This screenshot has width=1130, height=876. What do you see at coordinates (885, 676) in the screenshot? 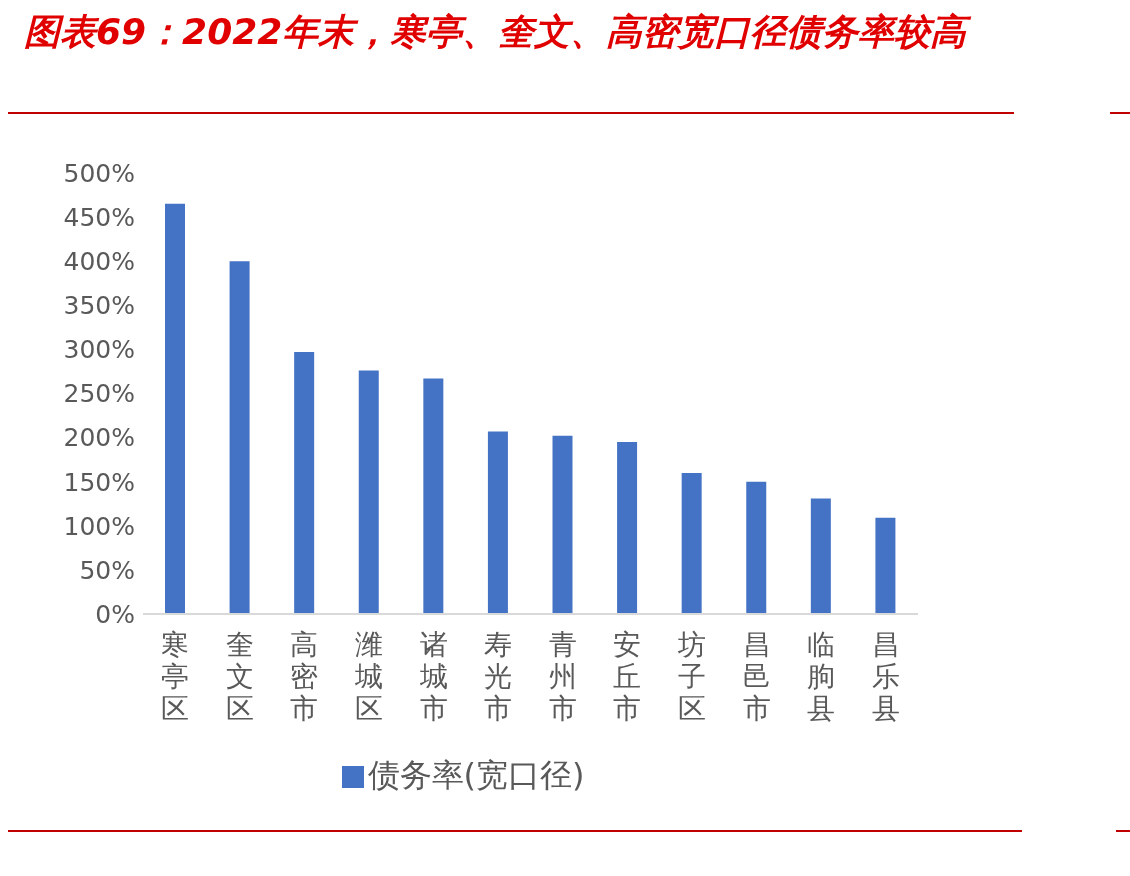
I see `x-tick-label: 昌乐县` at bounding box center [885, 676].